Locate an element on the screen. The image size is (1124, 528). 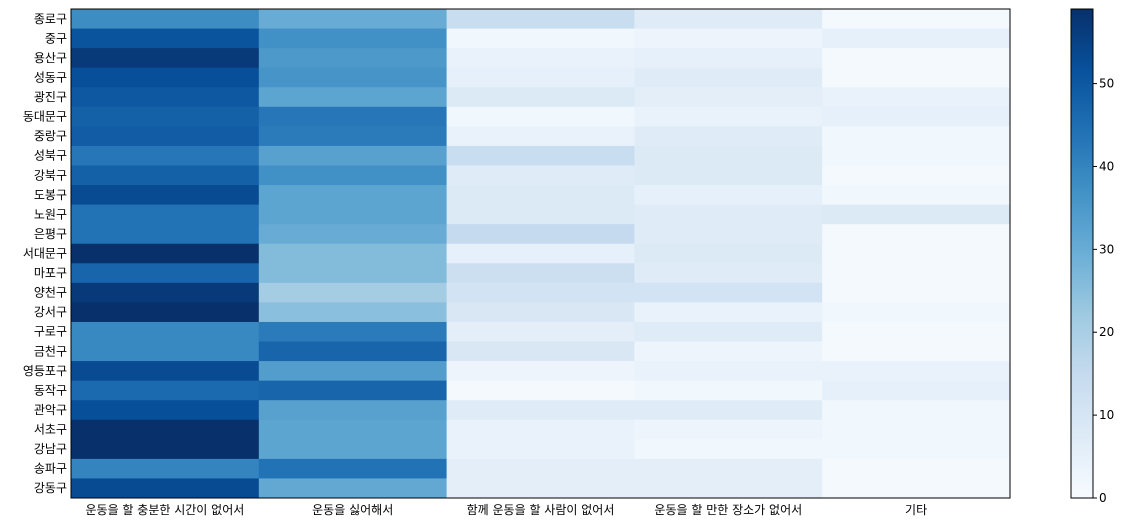
y-tick-label: 중구 is located at coordinates (56, 38).